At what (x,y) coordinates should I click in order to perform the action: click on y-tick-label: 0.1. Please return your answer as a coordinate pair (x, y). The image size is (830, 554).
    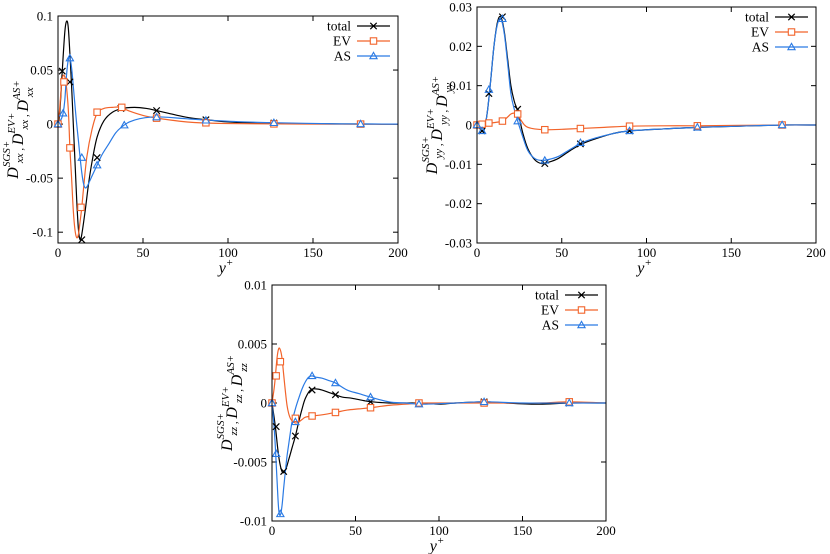
    Looking at the image, I should click on (45, 16).